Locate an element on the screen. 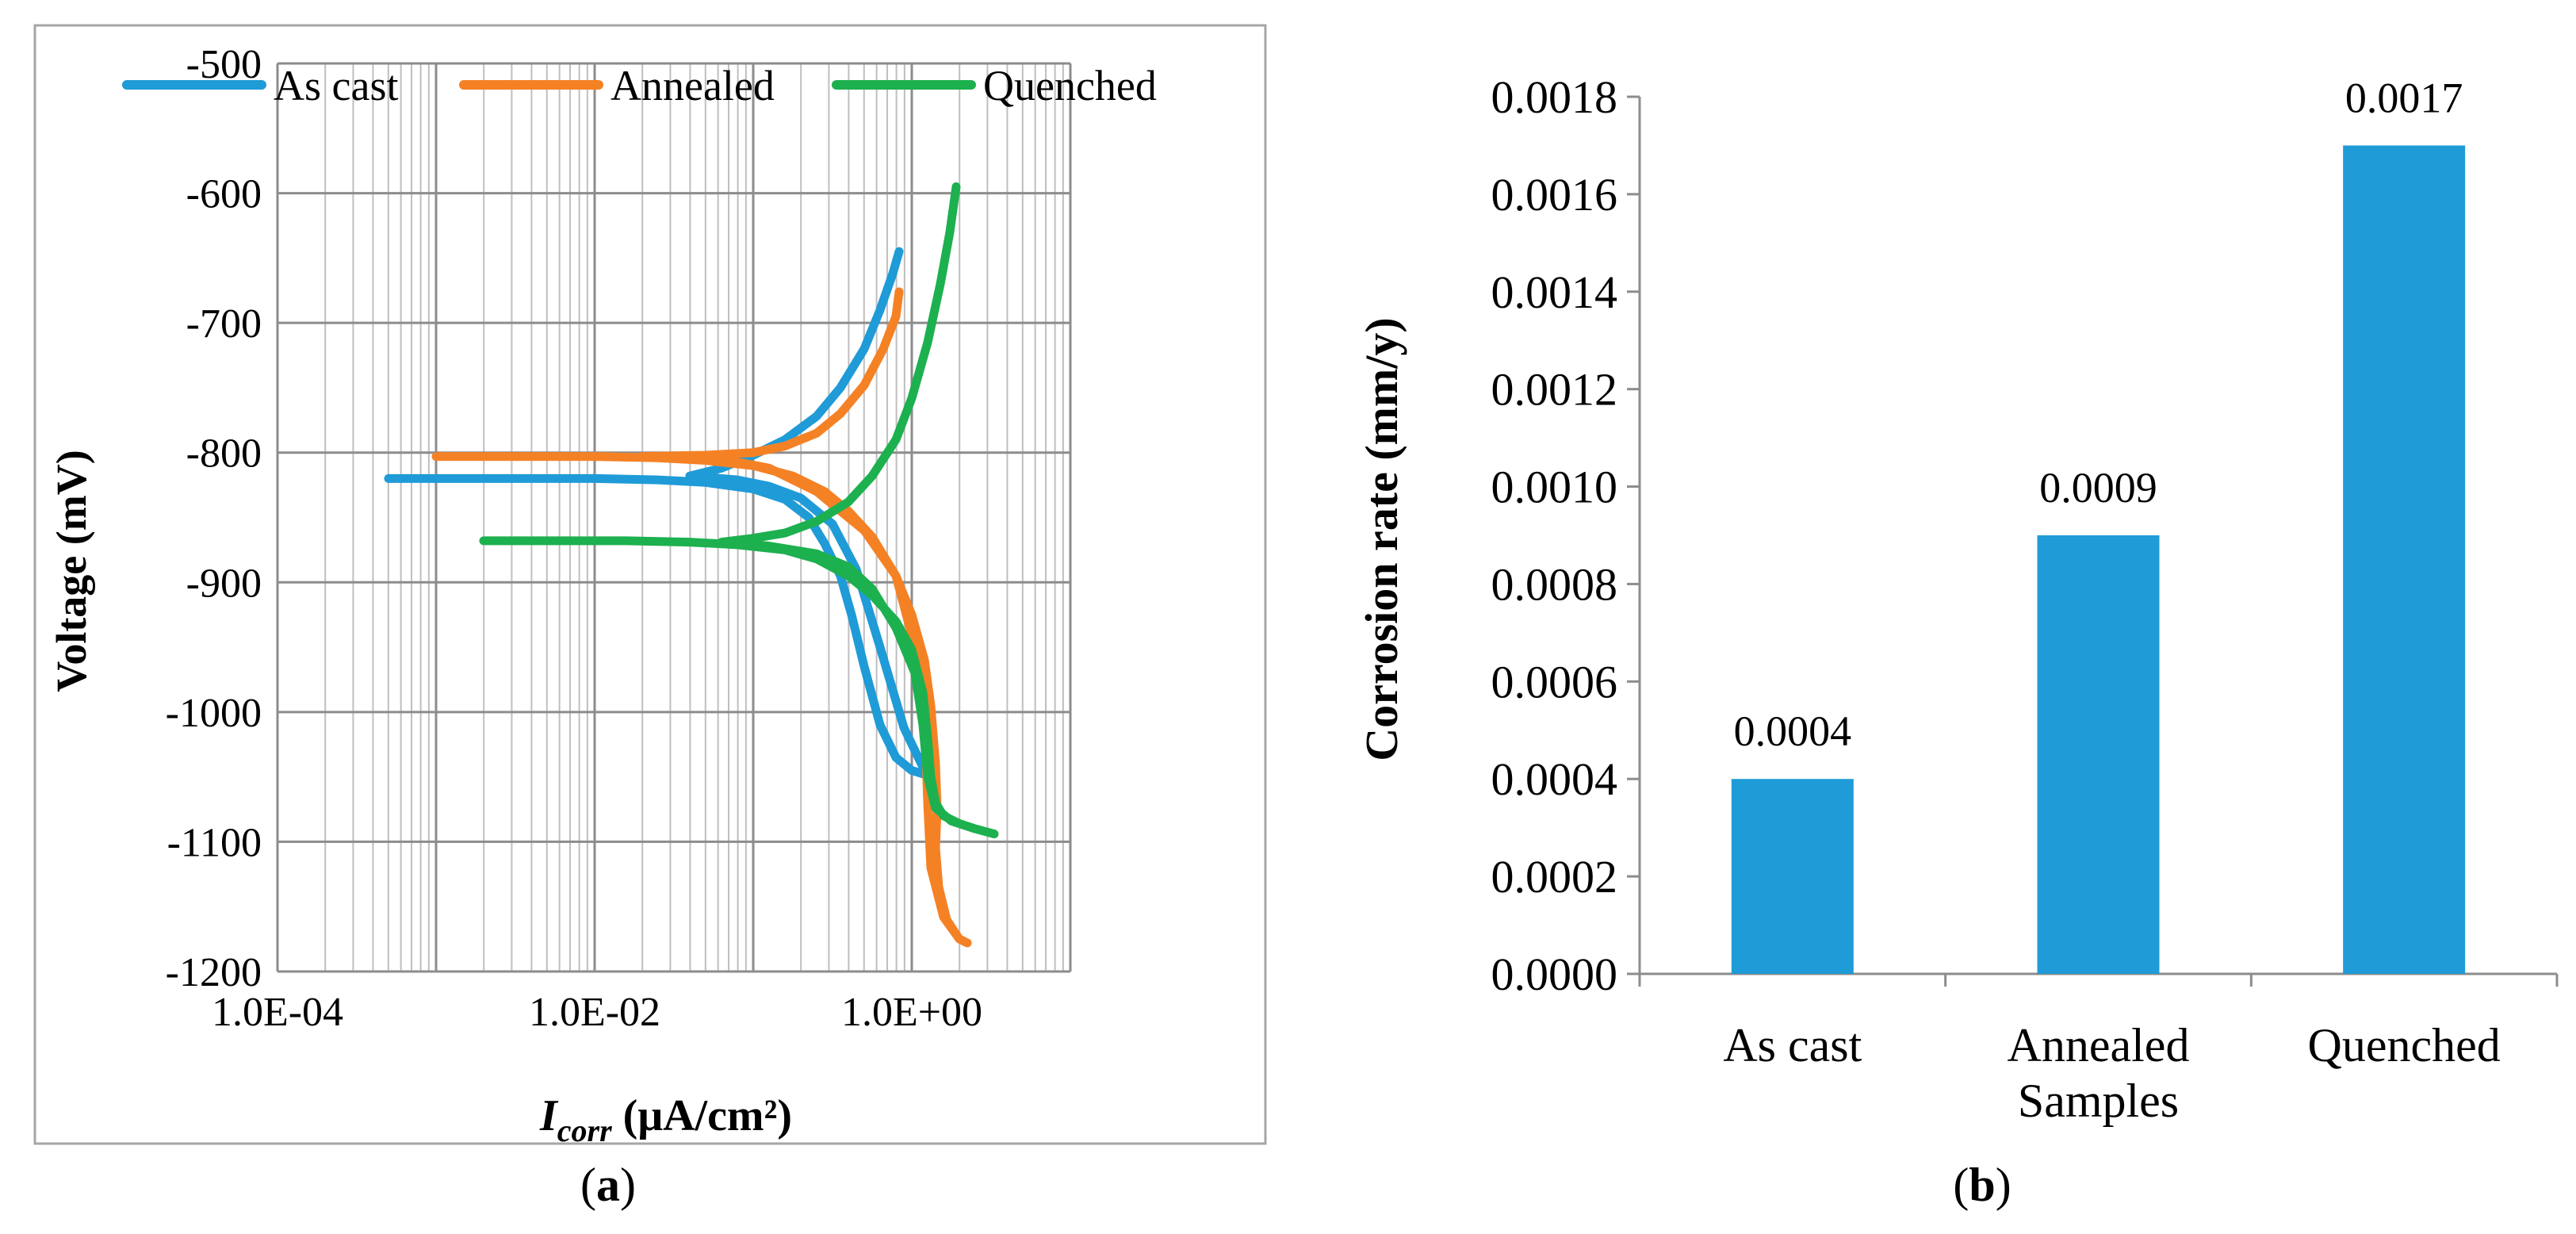 The height and width of the screenshot is (1234, 2576). x-axis-title: Icorr (μA/cm²) is located at coordinates (665, 1119).